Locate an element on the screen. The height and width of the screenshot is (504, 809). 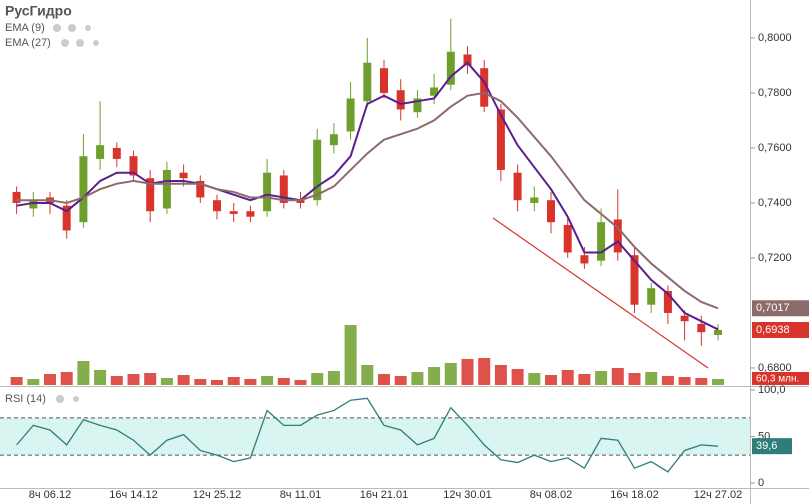
rsi-label-box is located at coordinates (772, 446).